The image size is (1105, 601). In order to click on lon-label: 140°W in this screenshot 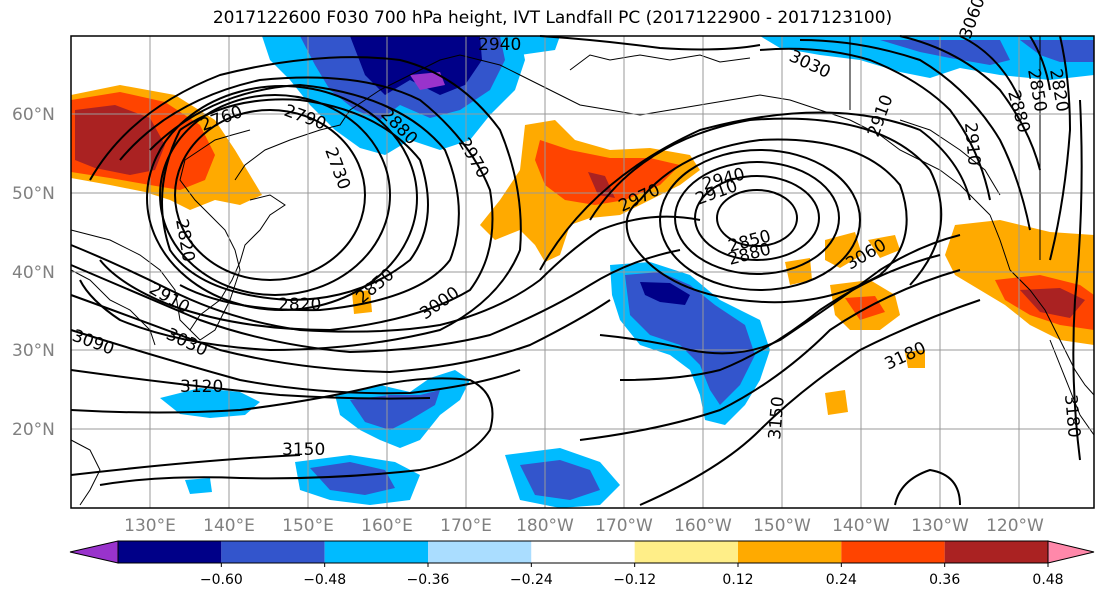, I will do `click(861, 526)`.